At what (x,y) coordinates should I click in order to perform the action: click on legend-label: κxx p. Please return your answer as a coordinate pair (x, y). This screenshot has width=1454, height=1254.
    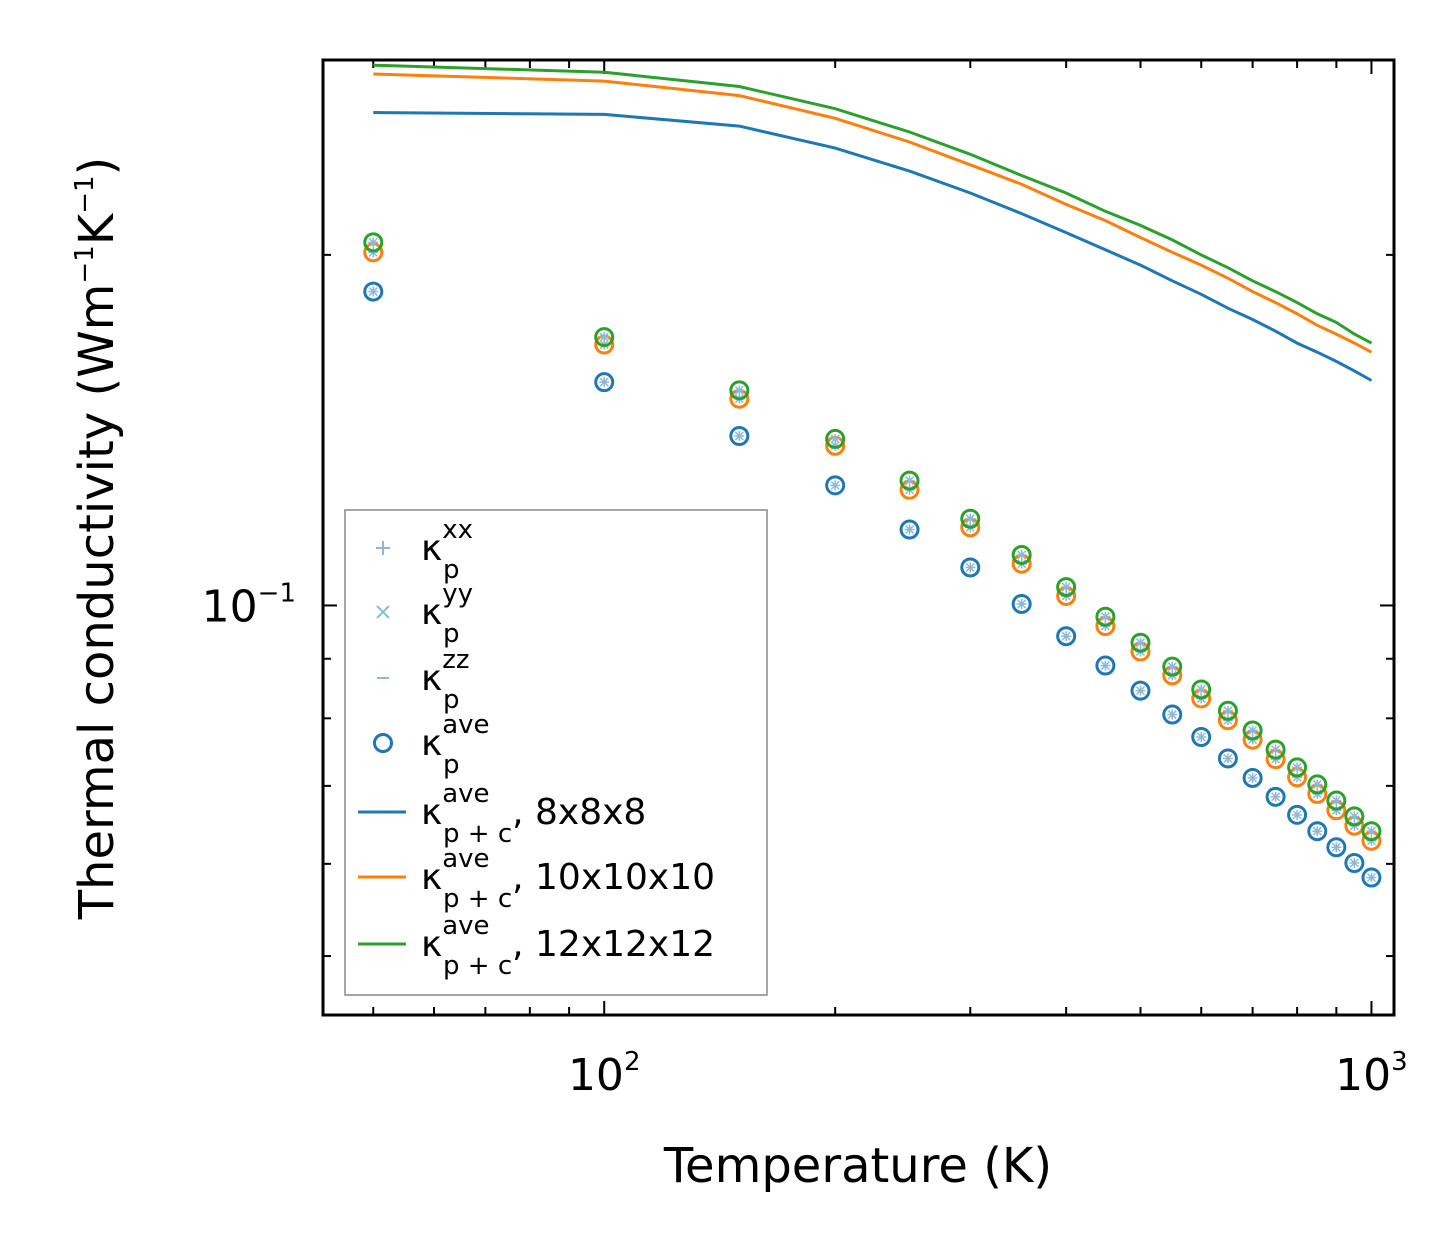
    Looking at the image, I should click on (447, 550).